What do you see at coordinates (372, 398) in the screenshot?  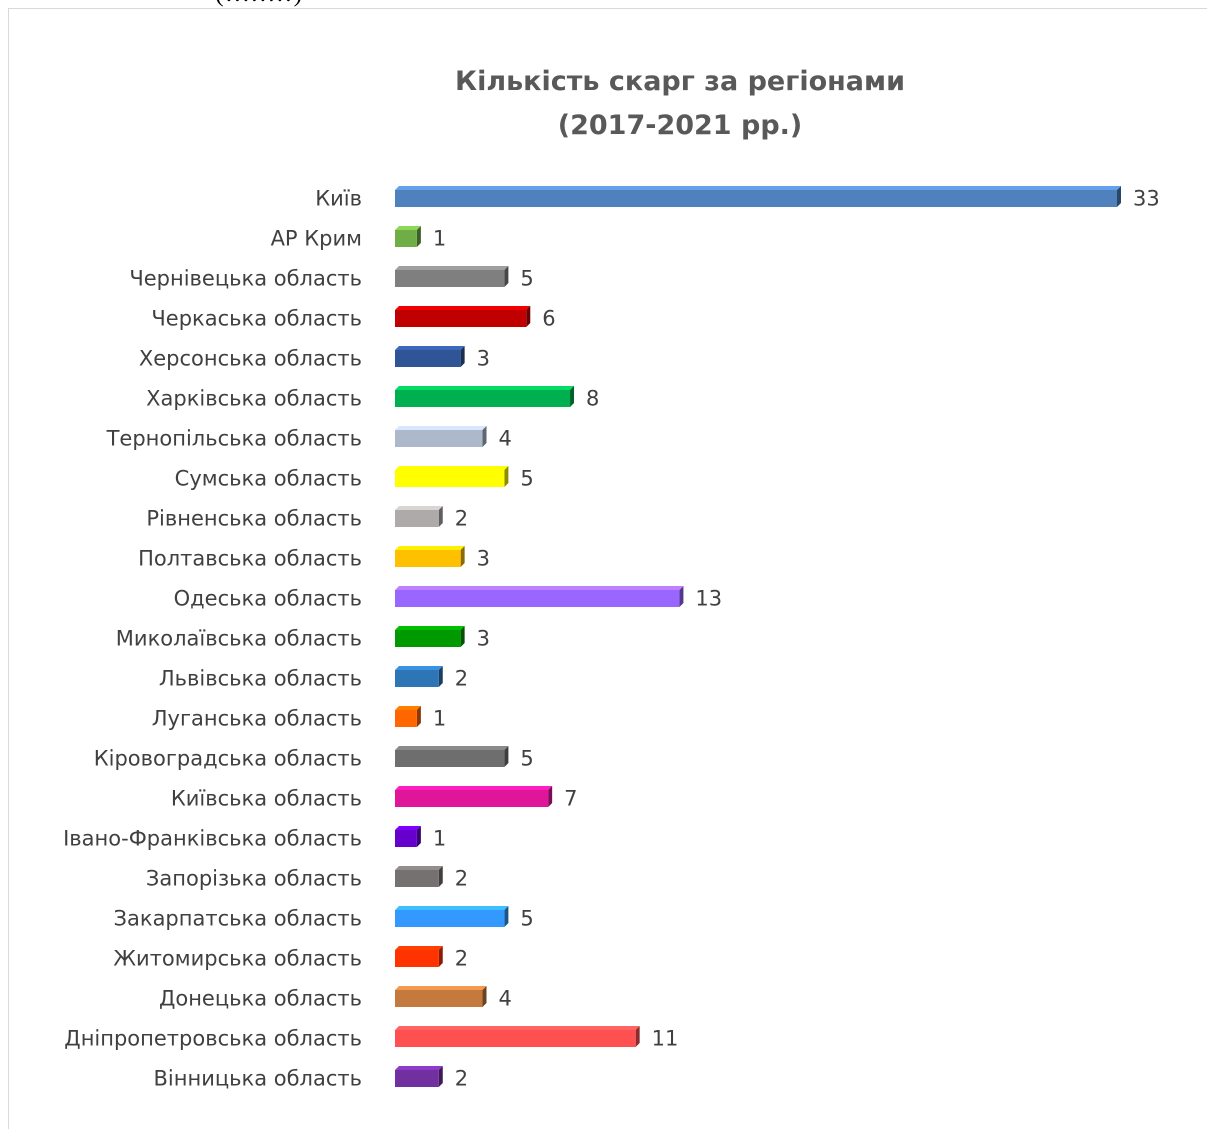 I see `bar-row: Харківська область 8` at bounding box center [372, 398].